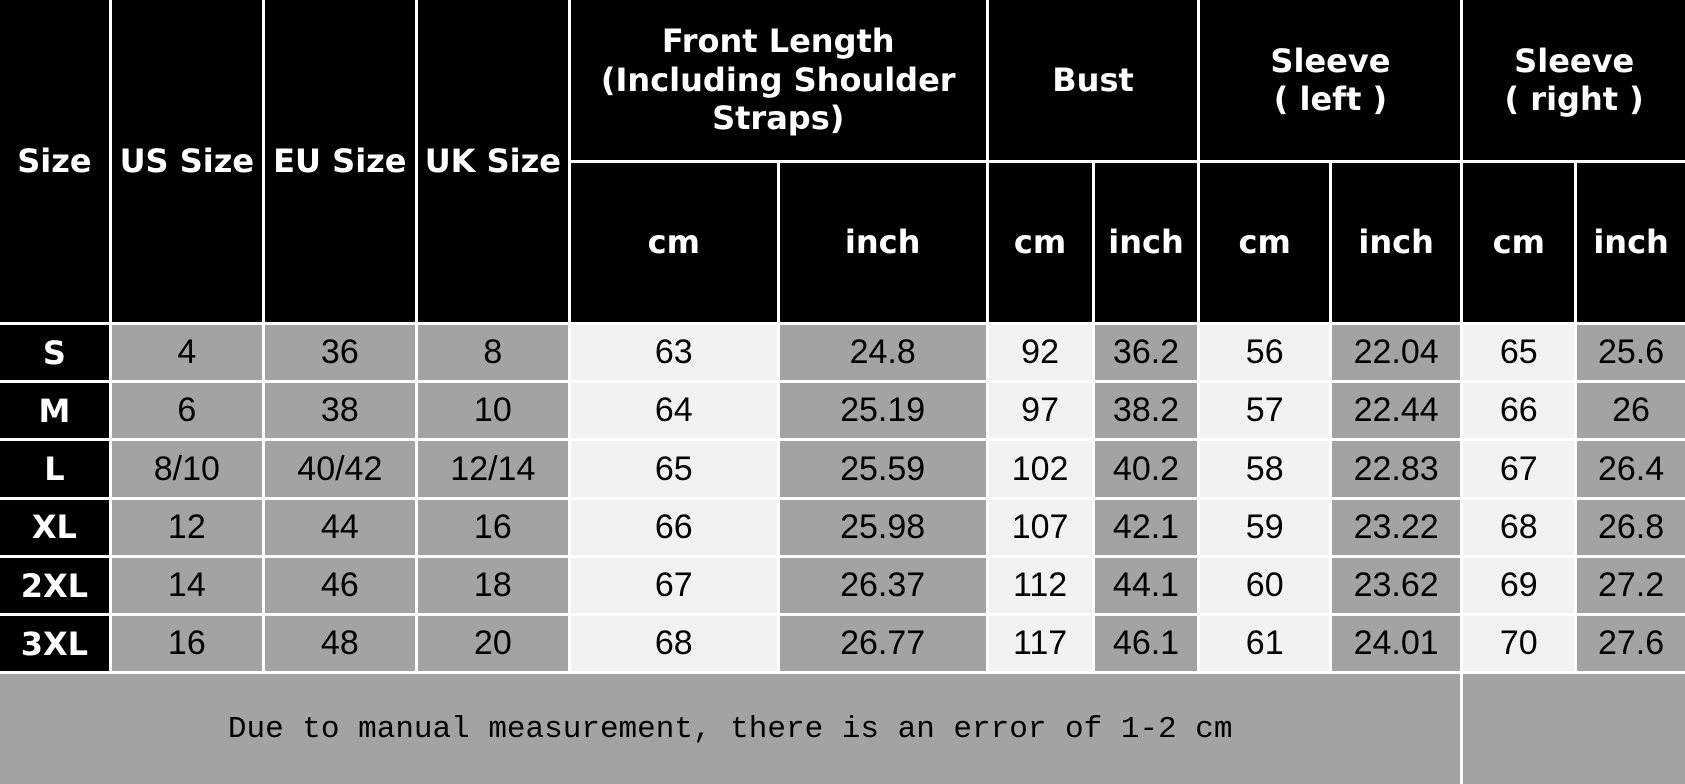  I want to click on header-unit-sleeve-left-cm: cm, so click(1264, 242).